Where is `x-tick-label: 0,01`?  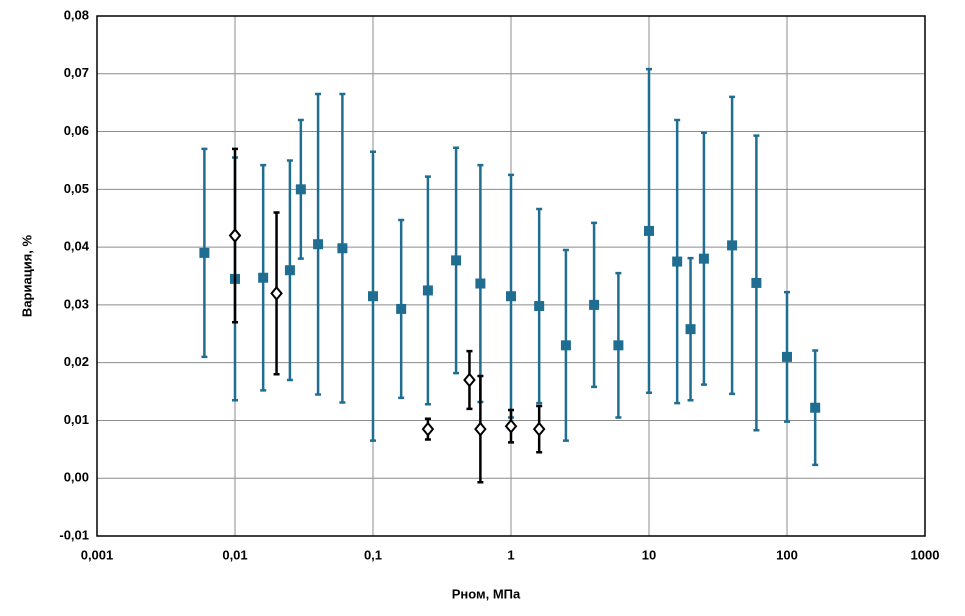 x-tick-label: 0,01 is located at coordinates (234, 554).